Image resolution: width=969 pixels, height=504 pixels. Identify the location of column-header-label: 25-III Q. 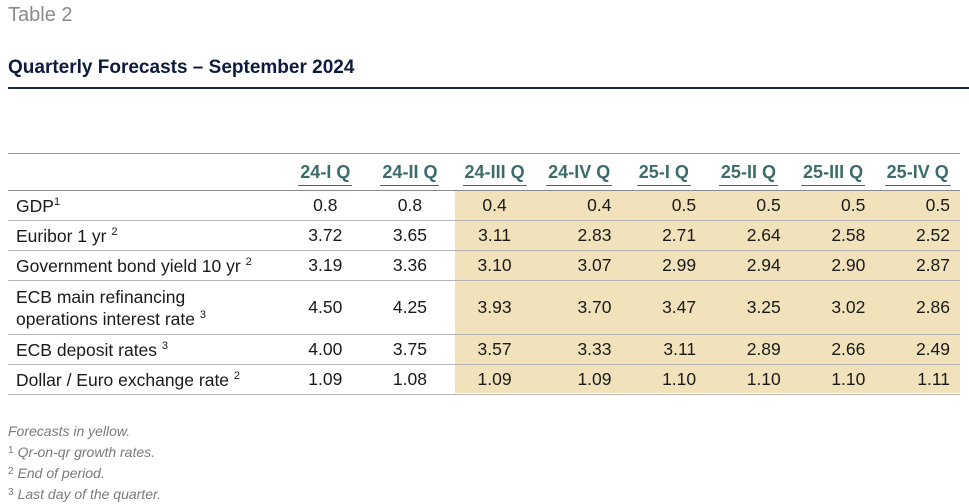
(833, 174).